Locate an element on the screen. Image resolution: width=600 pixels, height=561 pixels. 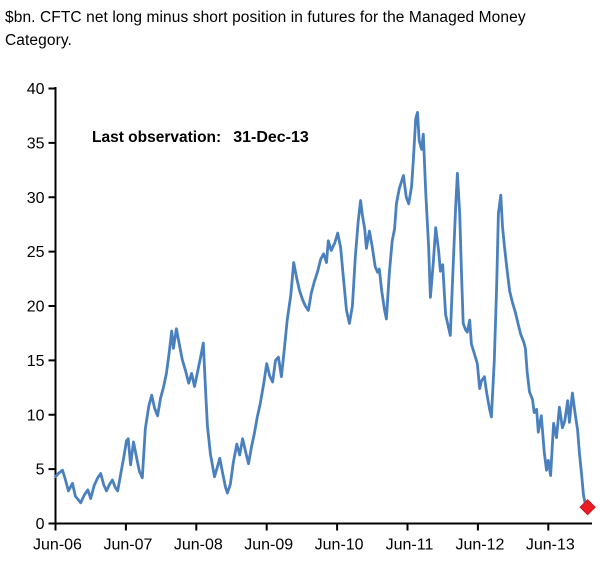
x-tick-label: Jun-09 is located at coordinates (268, 545).